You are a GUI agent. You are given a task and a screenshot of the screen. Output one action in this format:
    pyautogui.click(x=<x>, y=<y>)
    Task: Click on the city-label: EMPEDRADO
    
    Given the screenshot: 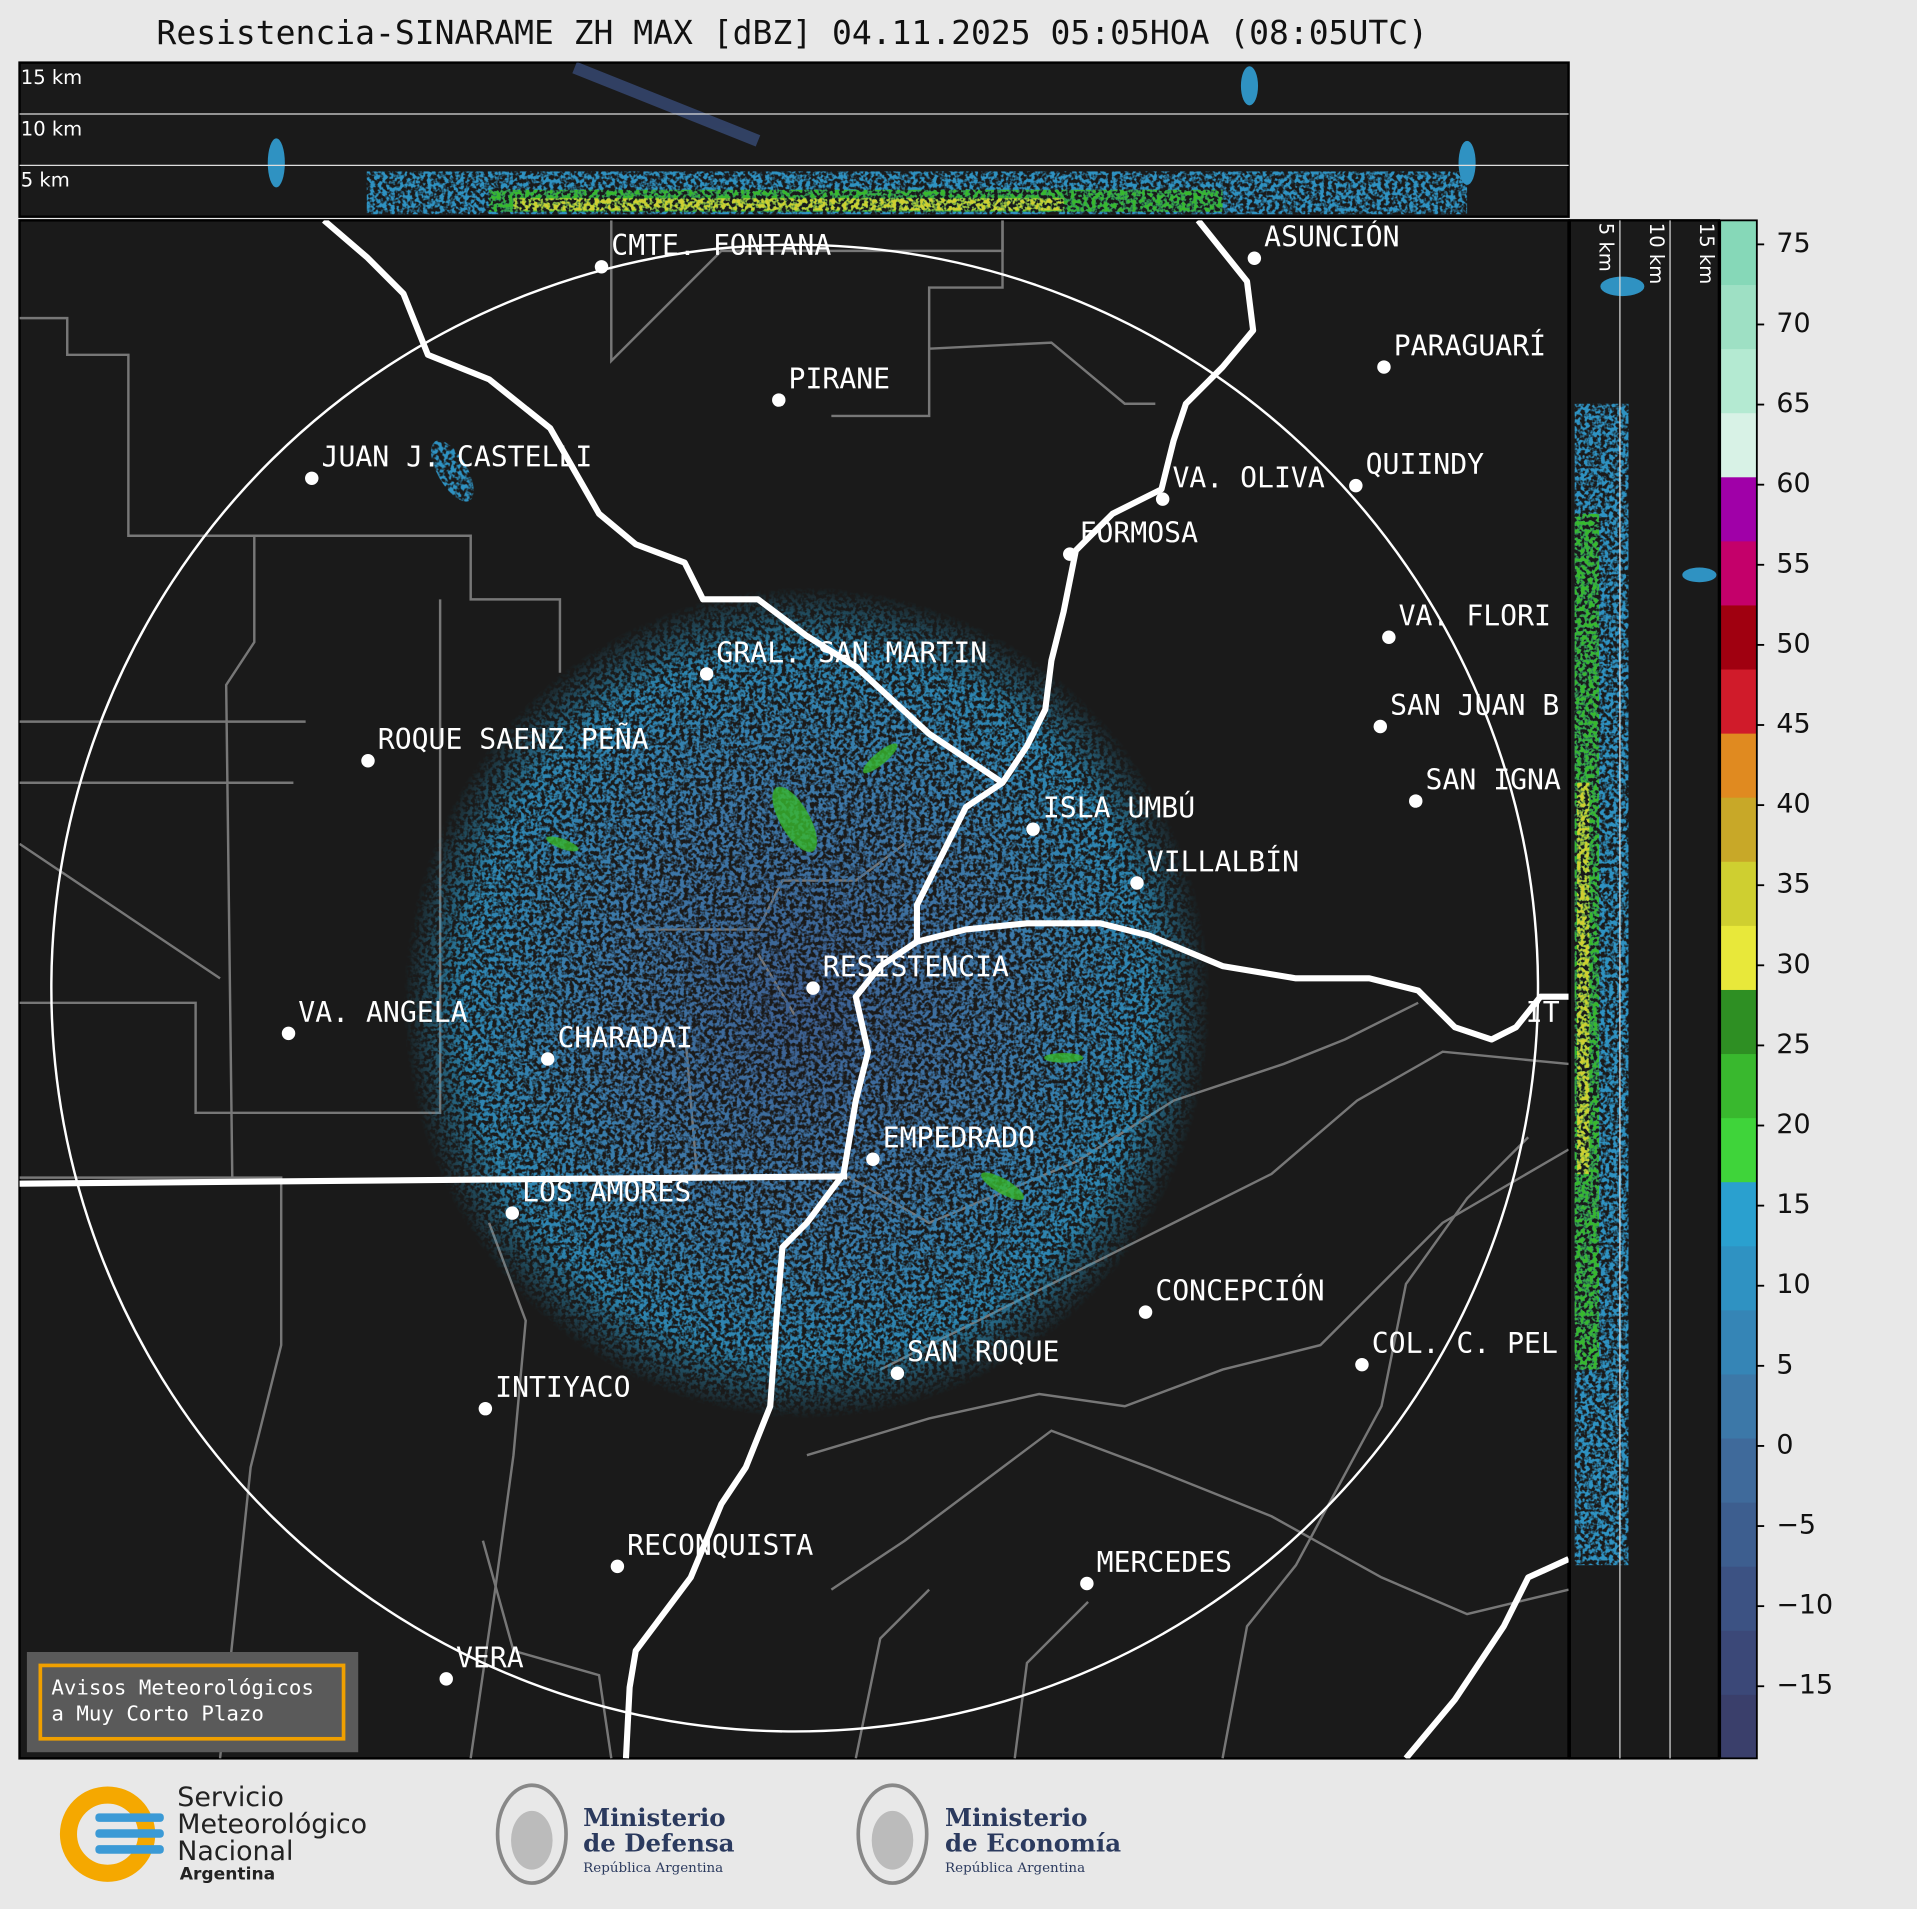 What is the action you would take?
    pyautogui.click(x=959, y=1138)
    